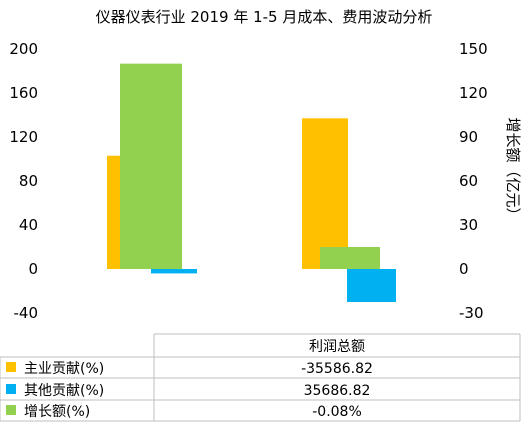 This screenshot has width=528, height=427. What do you see at coordinates (189, 369) in the screenshot?
I see `table-row: 主业贡献(%) -35586.82` at bounding box center [189, 369].